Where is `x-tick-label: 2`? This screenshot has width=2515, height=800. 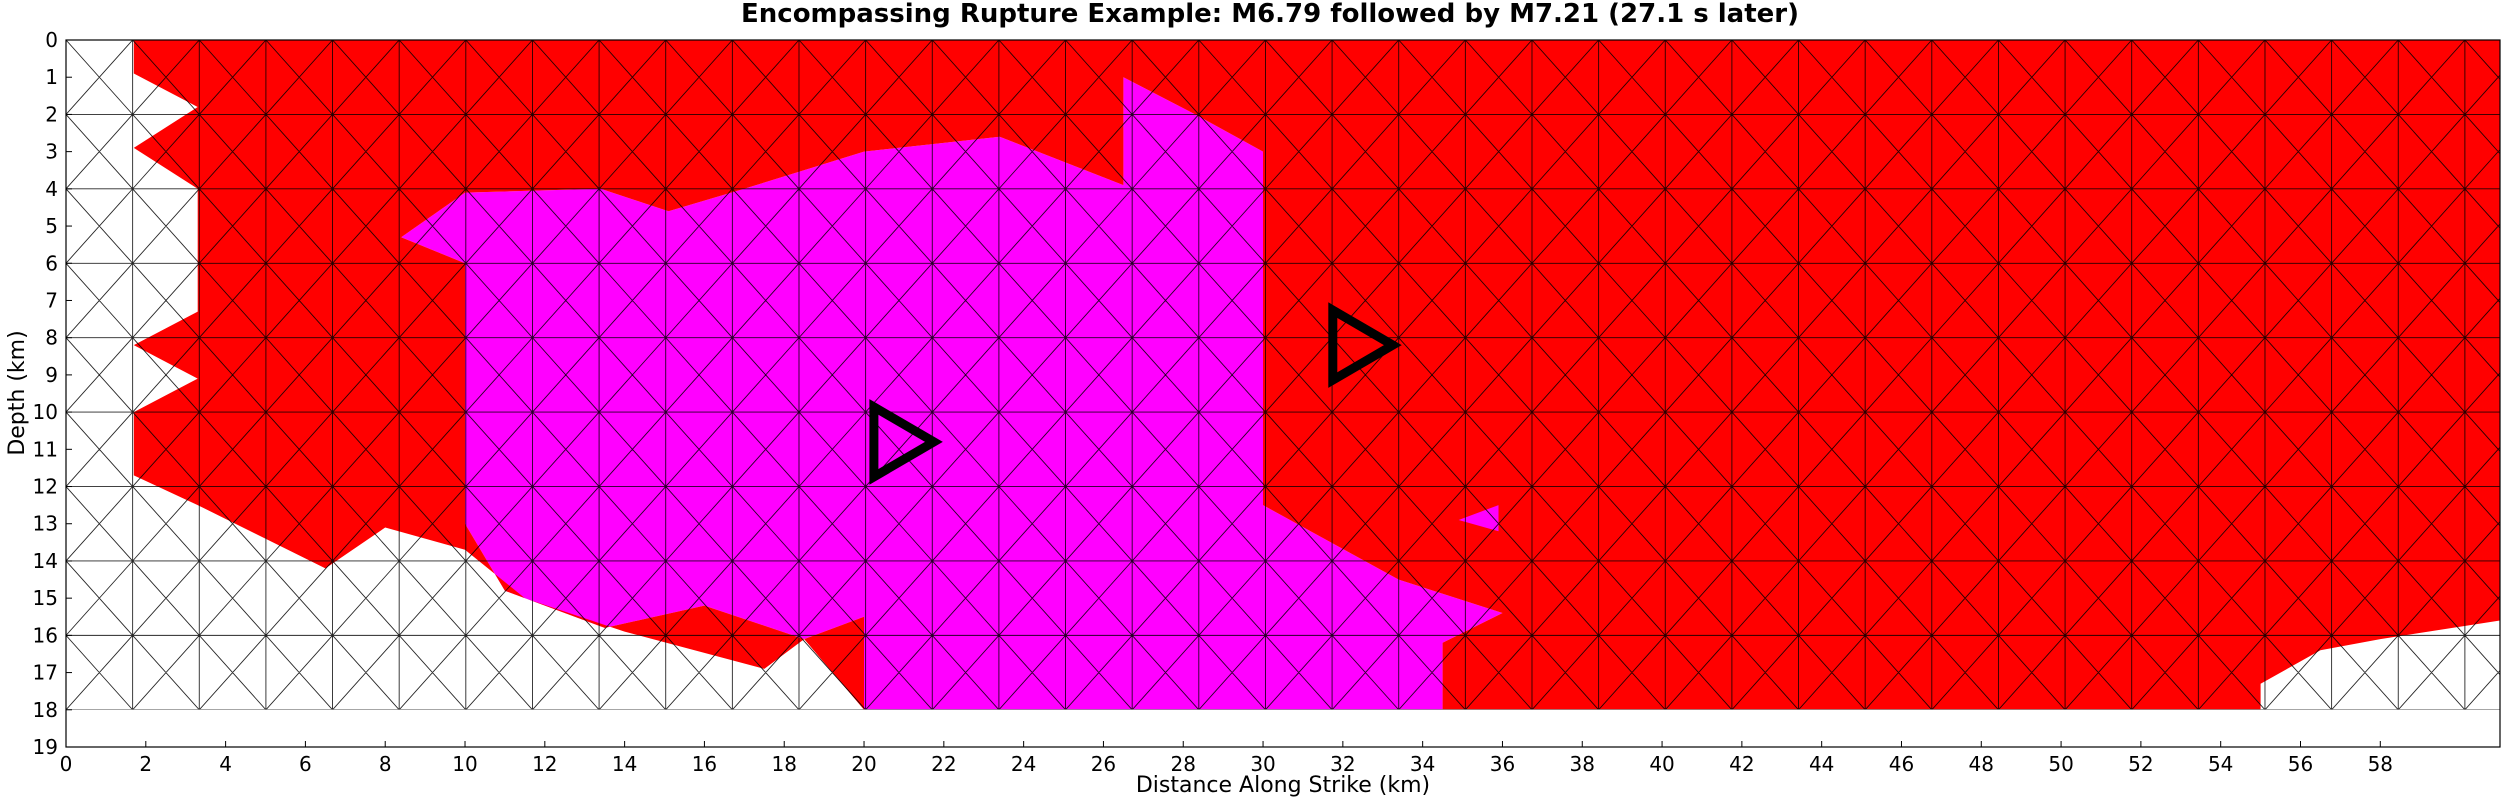 x-tick-label: 2 is located at coordinates (145, 764).